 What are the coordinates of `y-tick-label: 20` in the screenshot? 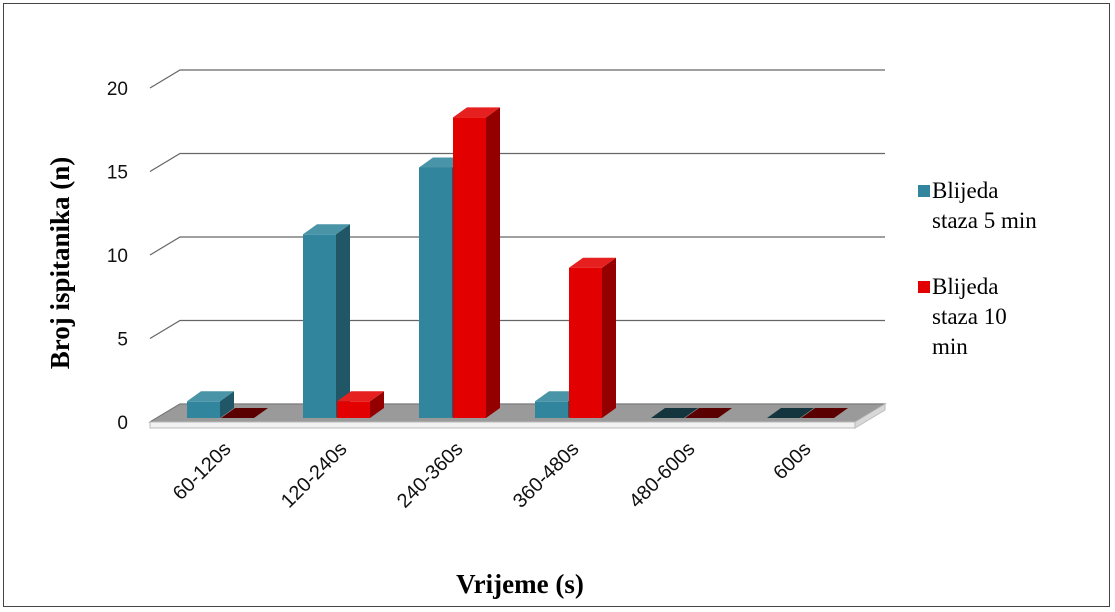 It's located at (117, 89).